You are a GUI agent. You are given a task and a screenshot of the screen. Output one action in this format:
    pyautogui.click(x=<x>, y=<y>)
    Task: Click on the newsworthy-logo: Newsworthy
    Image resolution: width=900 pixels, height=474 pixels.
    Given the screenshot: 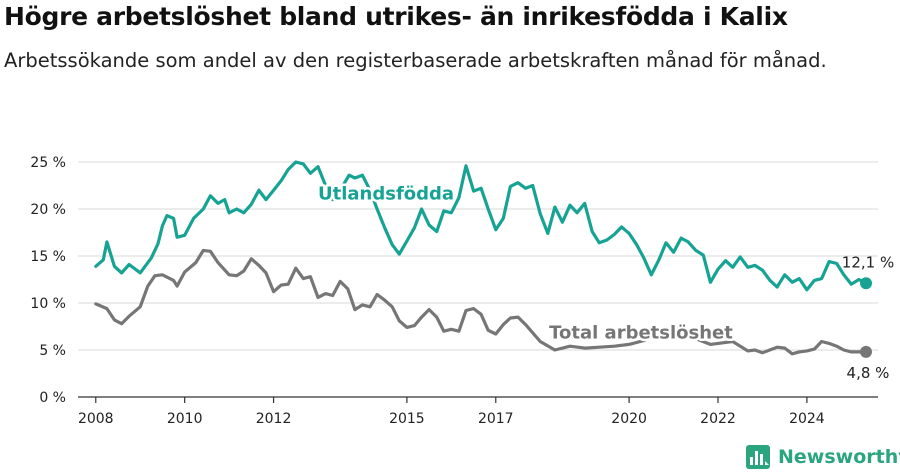 What is the action you would take?
    pyautogui.click(x=822, y=457)
    